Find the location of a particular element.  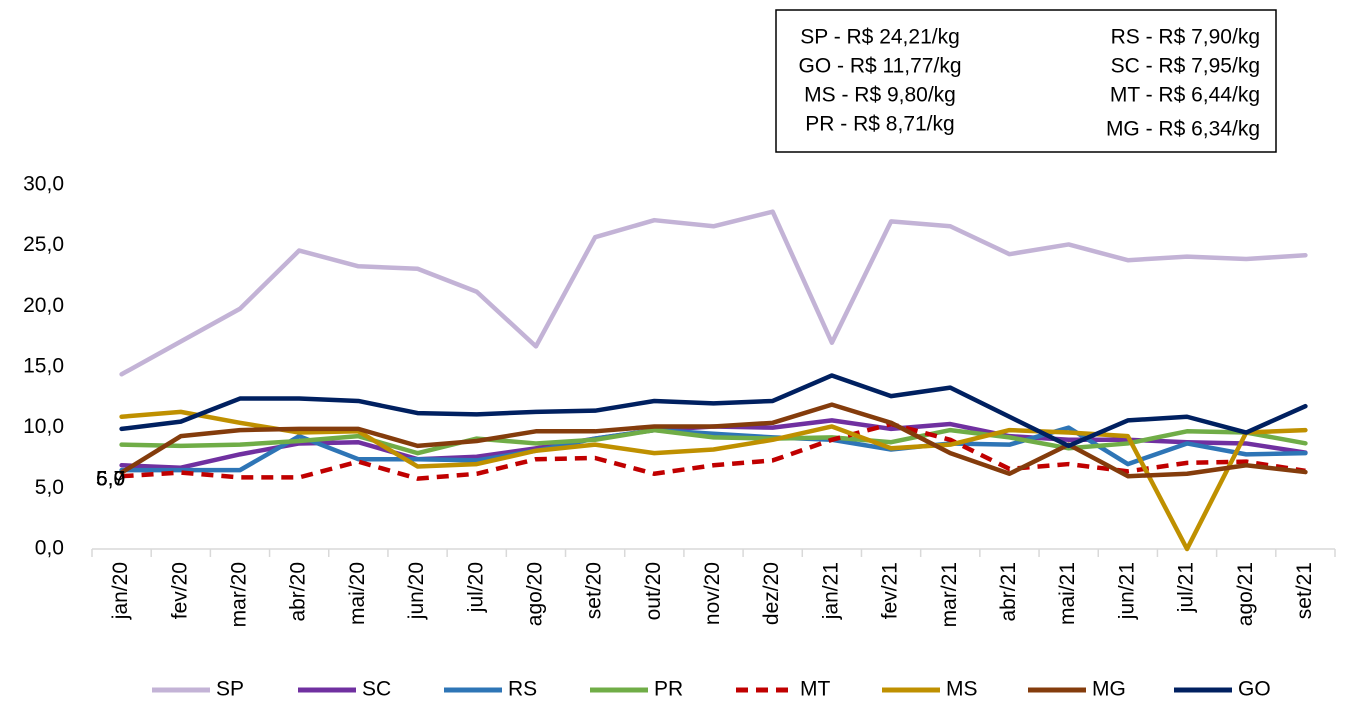

price-box is located at coordinates (1026, 81).